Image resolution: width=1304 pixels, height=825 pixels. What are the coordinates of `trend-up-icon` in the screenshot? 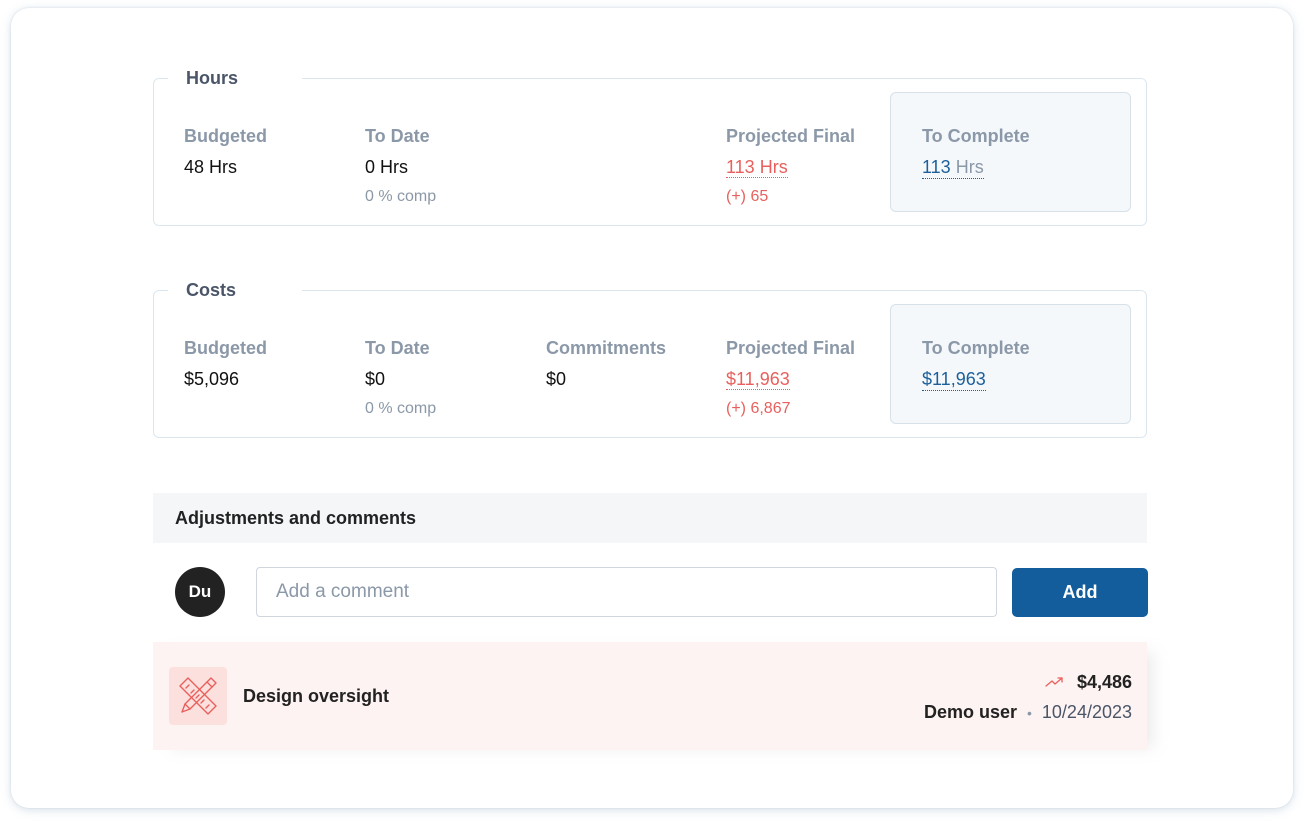 It's located at (1055, 682).